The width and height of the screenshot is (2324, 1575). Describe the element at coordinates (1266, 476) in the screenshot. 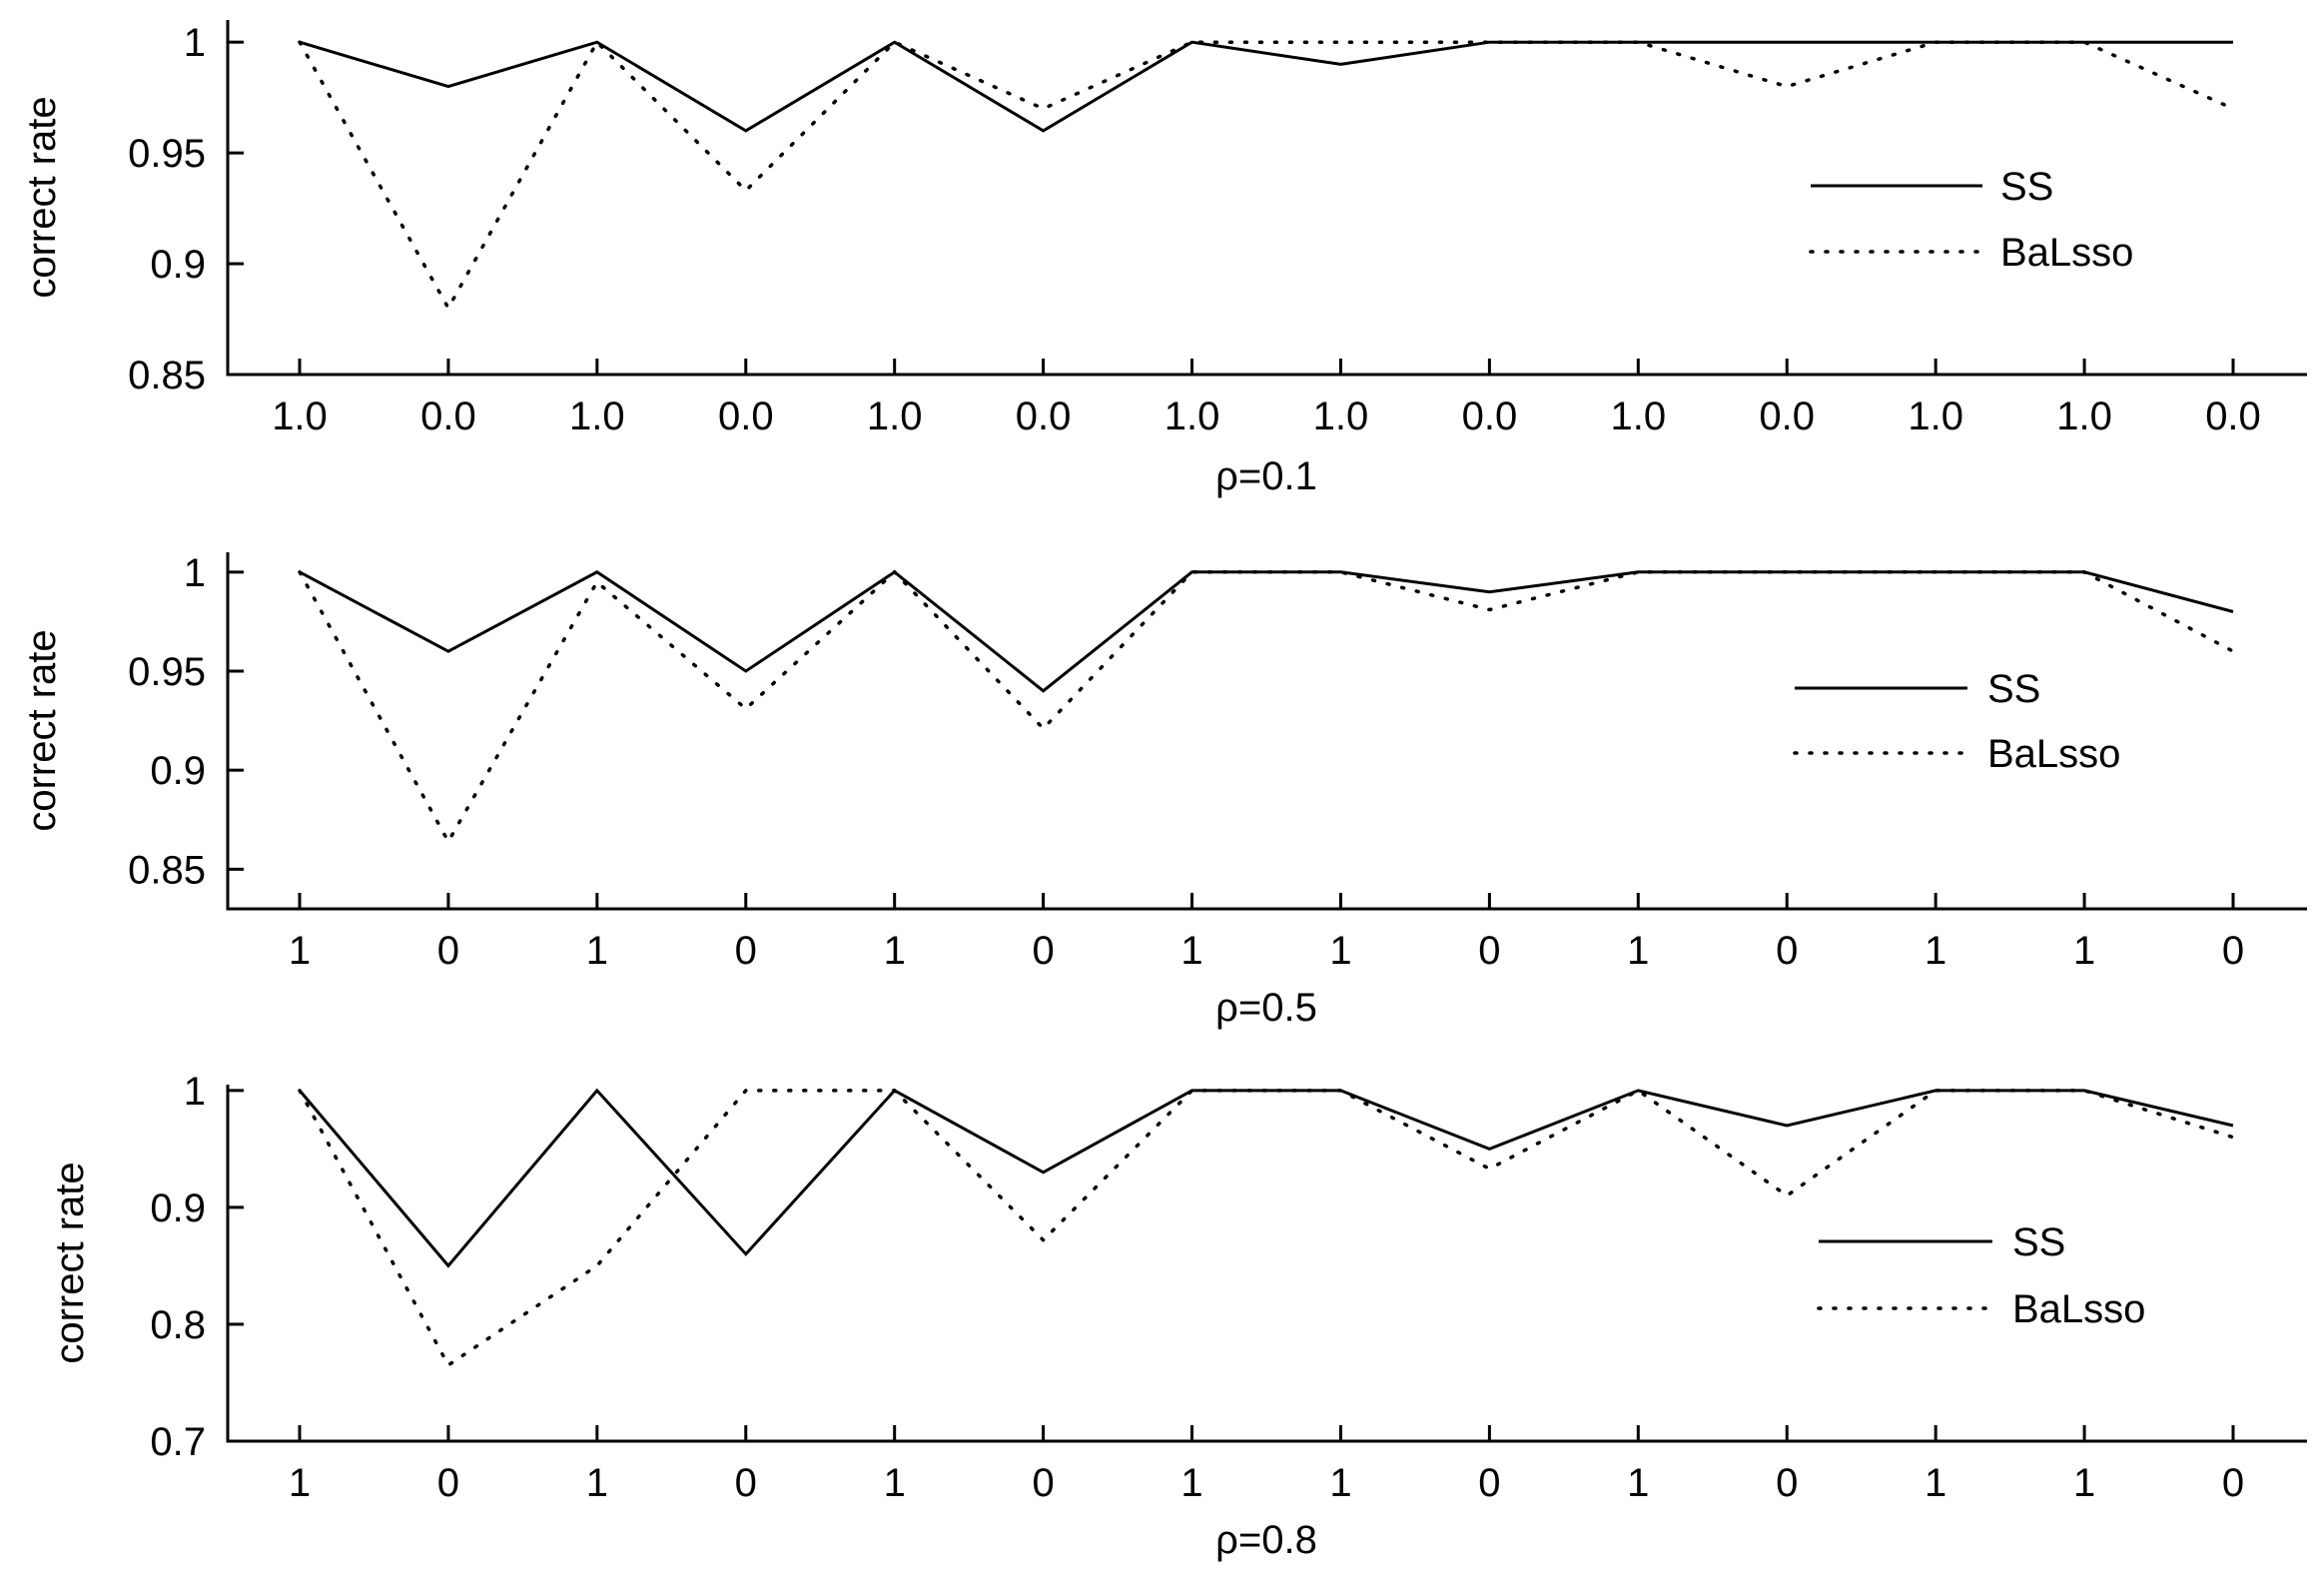

I see `x-axis-label: ρ=0.1` at that location.